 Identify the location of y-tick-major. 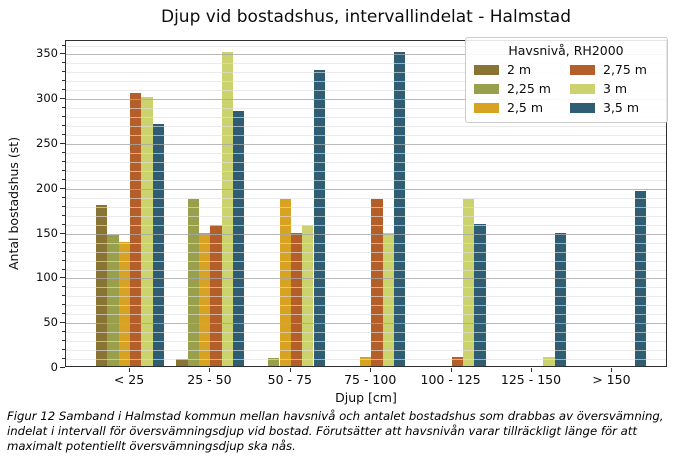
(62, 367).